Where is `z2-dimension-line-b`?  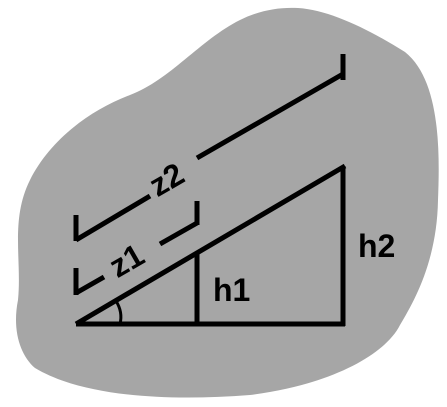
z2-dimension-line-b is located at coordinates (270, 116).